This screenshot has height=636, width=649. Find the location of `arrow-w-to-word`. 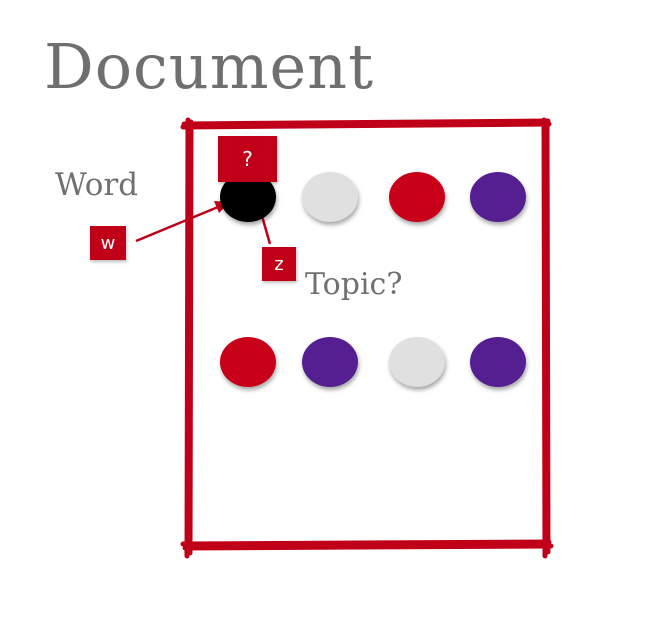

arrow-w-to-word is located at coordinates (182, 222).